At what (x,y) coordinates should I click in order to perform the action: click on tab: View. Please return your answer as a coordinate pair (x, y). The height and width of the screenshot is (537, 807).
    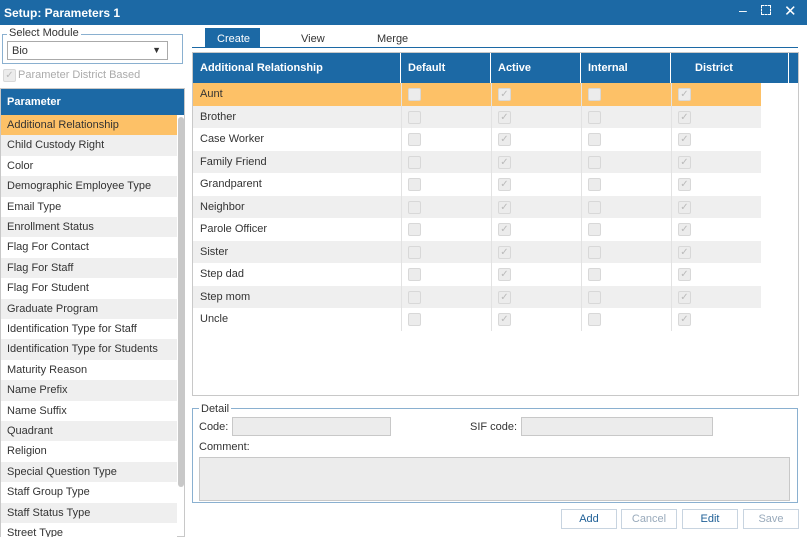
    Looking at the image, I should click on (313, 39).